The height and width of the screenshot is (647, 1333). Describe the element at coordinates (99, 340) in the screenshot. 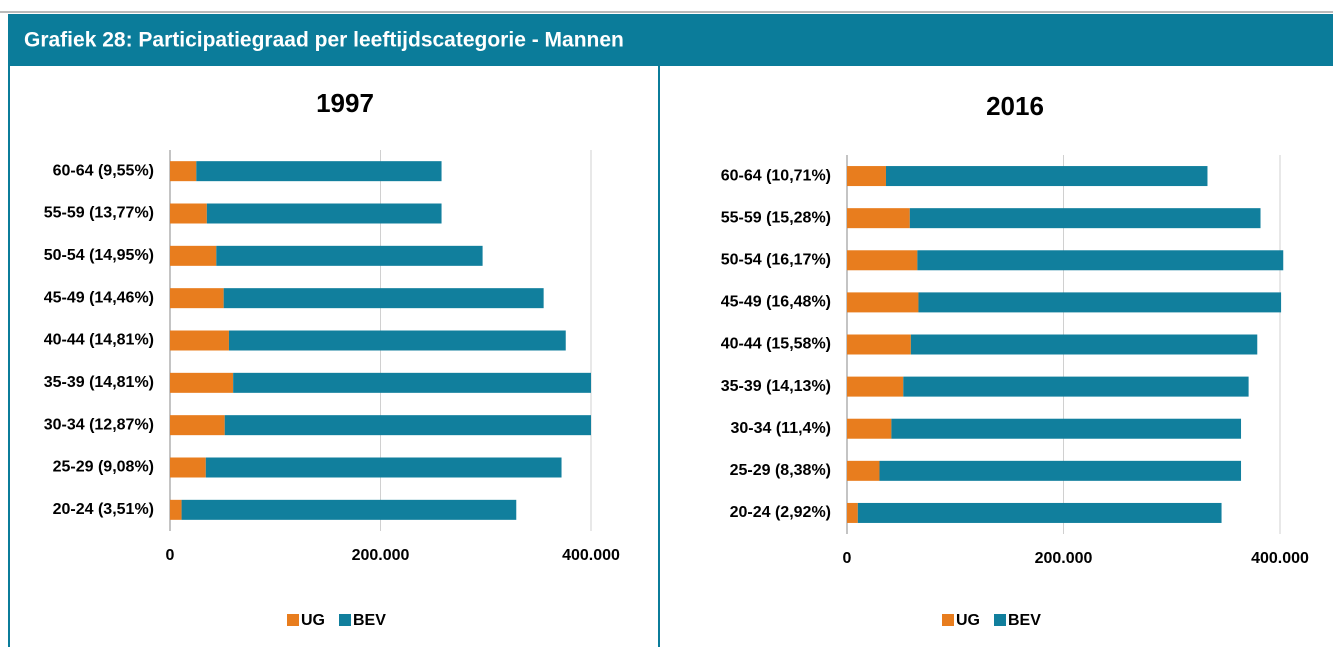

I see `y-tick-label: 40-44 (14,81%)` at that location.